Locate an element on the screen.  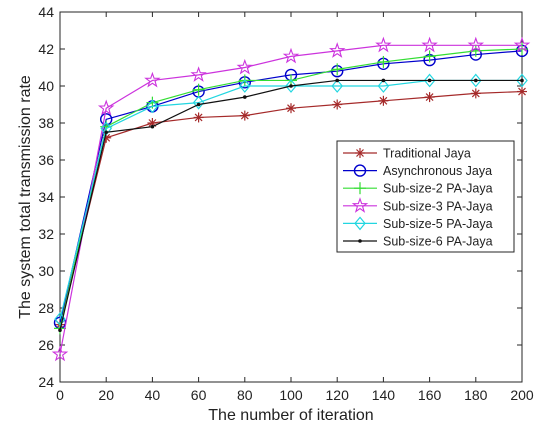
y-tick-label: 42 is located at coordinates (46, 49).